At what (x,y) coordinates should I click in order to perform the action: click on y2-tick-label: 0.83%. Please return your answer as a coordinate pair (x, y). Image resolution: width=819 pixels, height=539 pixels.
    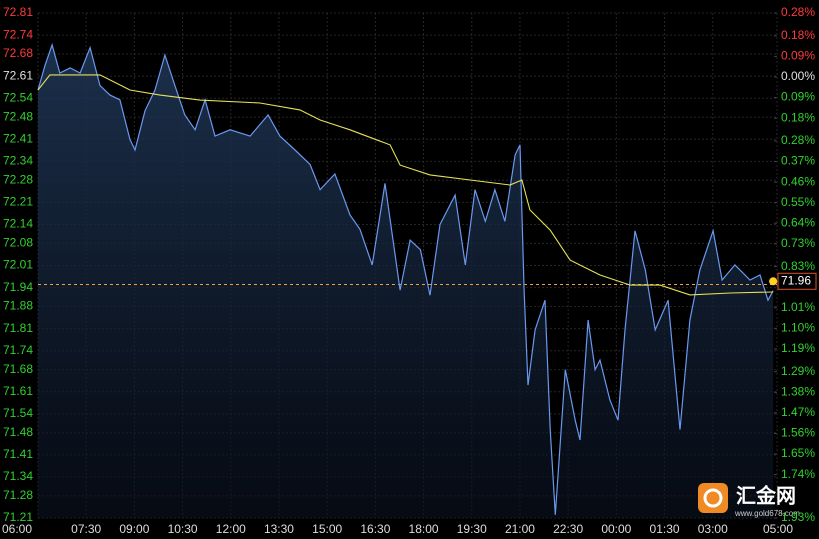
    Looking at the image, I should click on (798, 266).